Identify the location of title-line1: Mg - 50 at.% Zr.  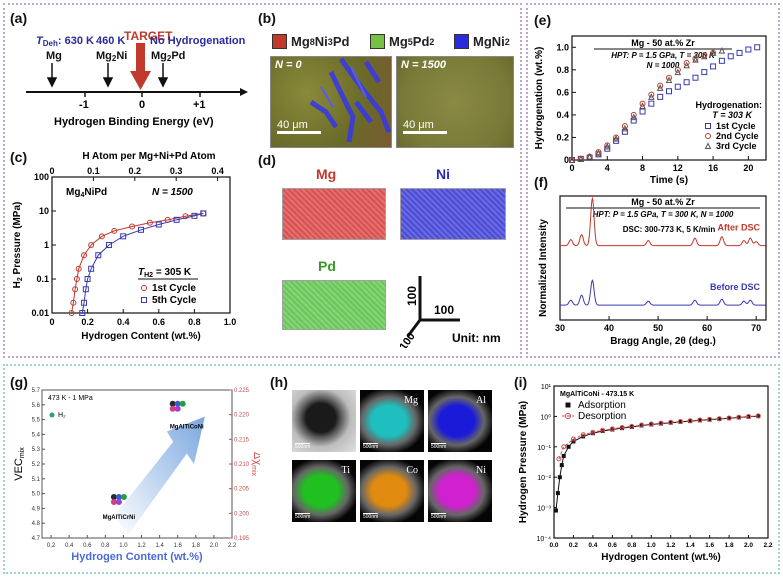
(663, 202).